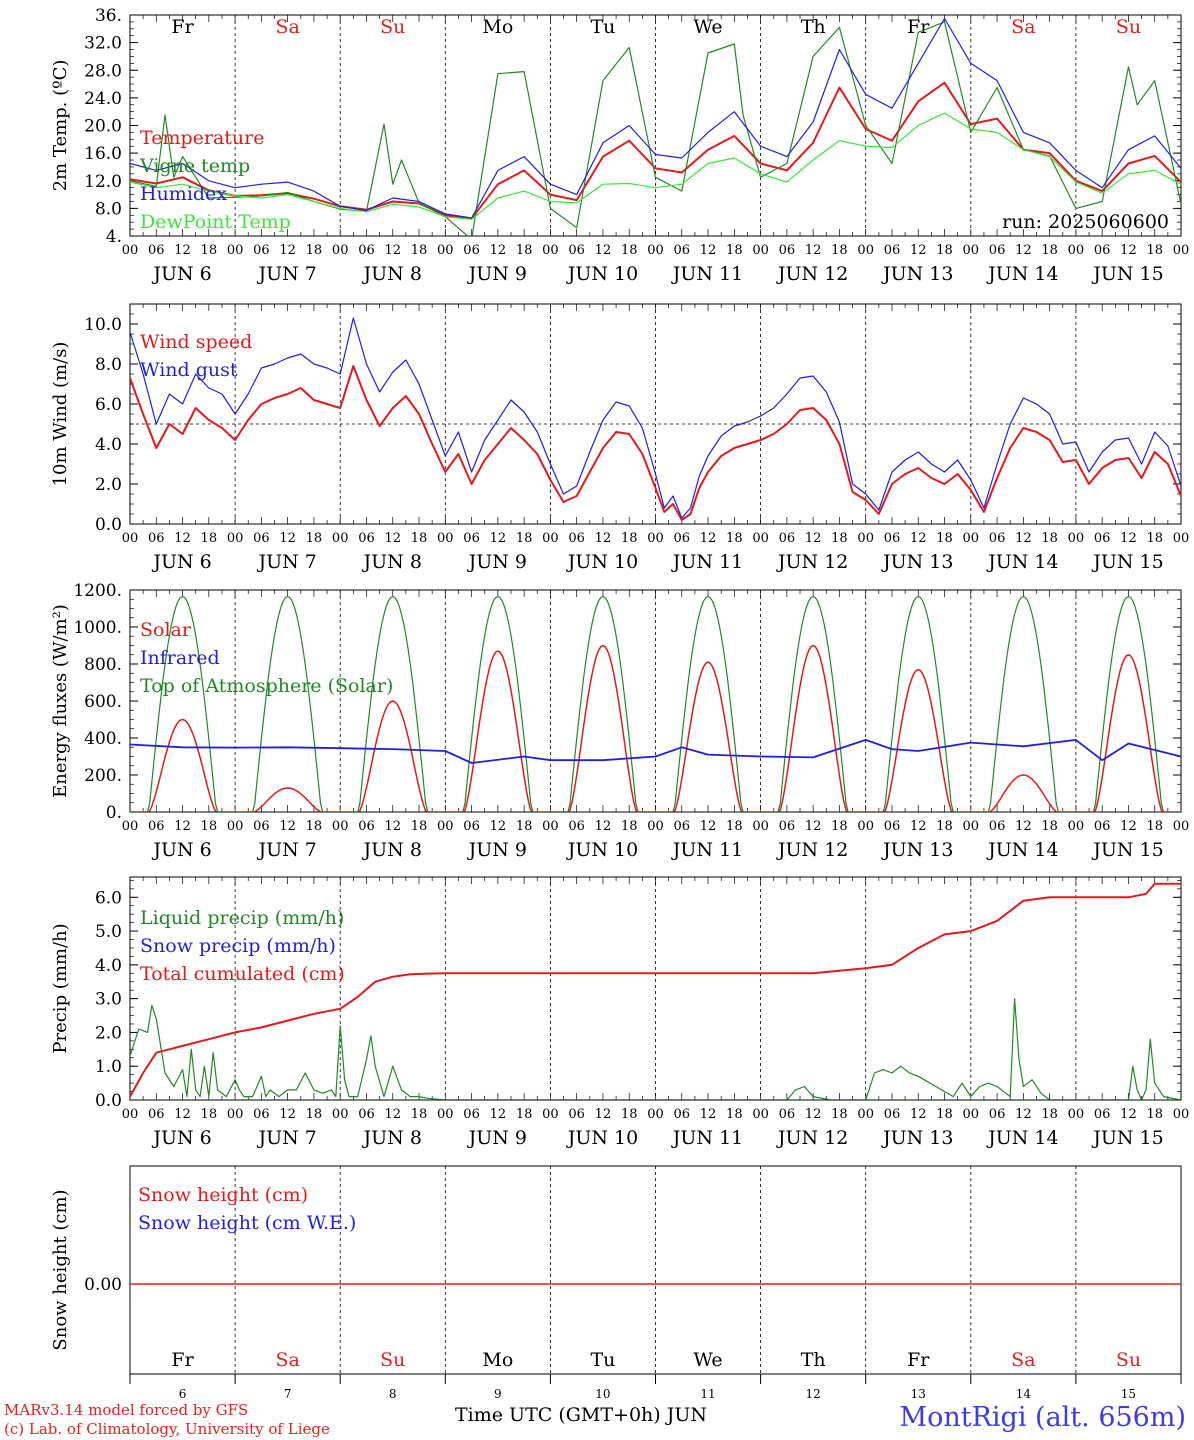 The image size is (1194, 1440). I want to click on y-tick-label: 4.0, so click(108, 445).